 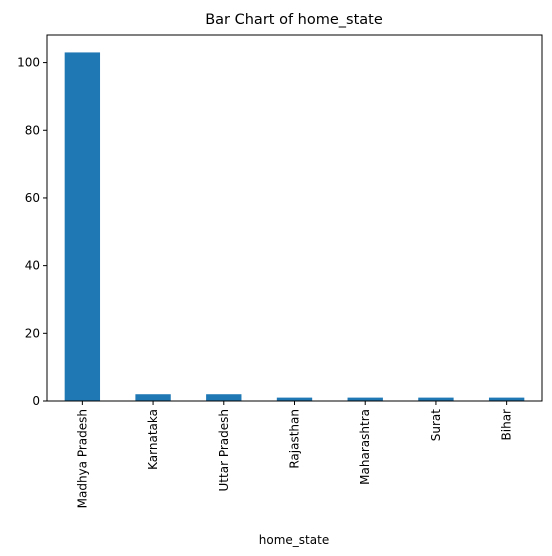 What do you see at coordinates (36, 401) in the screenshot?
I see `y-tick-label-0: 0` at bounding box center [36, 401].